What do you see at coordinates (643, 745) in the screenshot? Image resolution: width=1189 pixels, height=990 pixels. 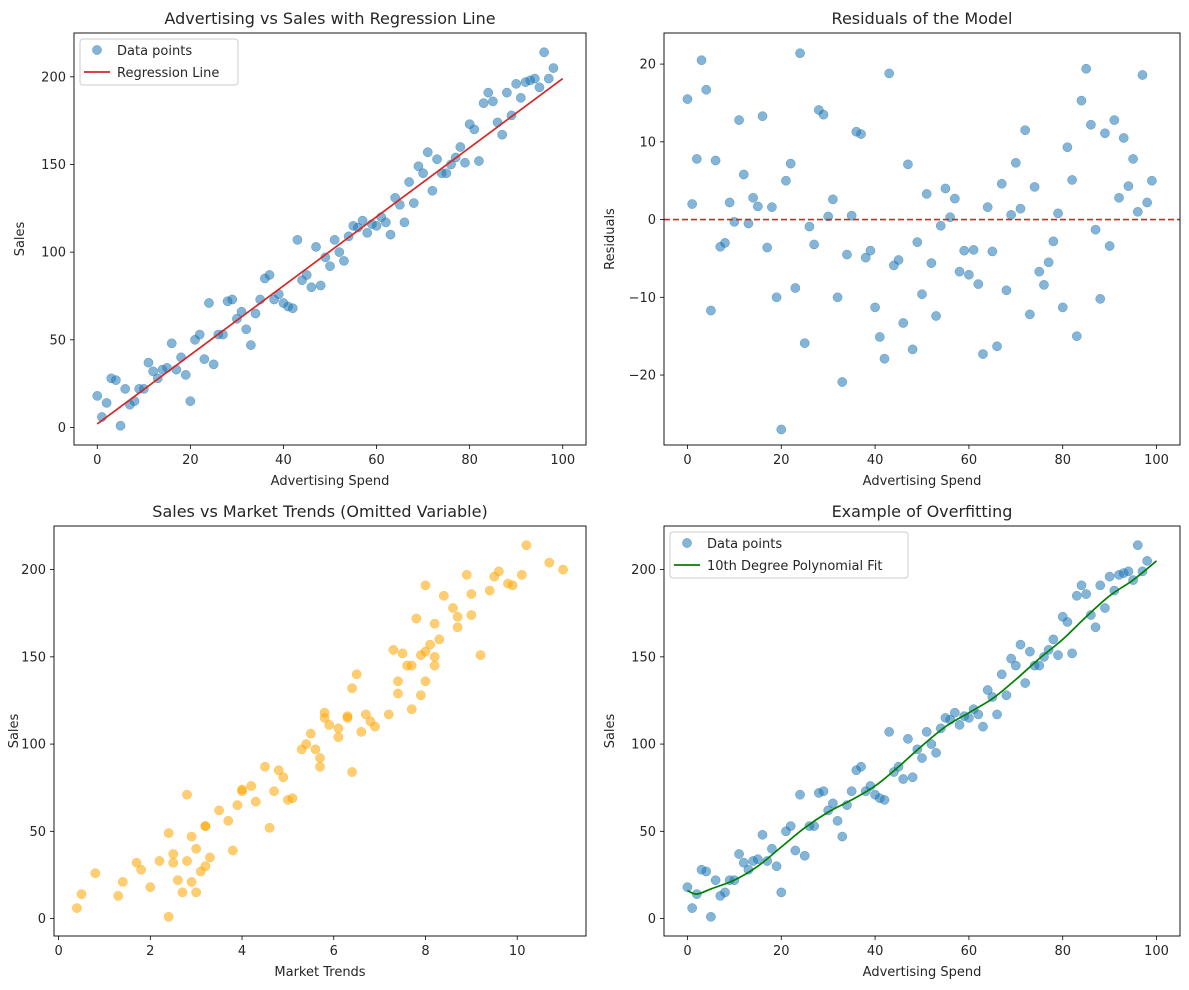 I see `y-tick-label: 100` at bounding box center [643, 745].